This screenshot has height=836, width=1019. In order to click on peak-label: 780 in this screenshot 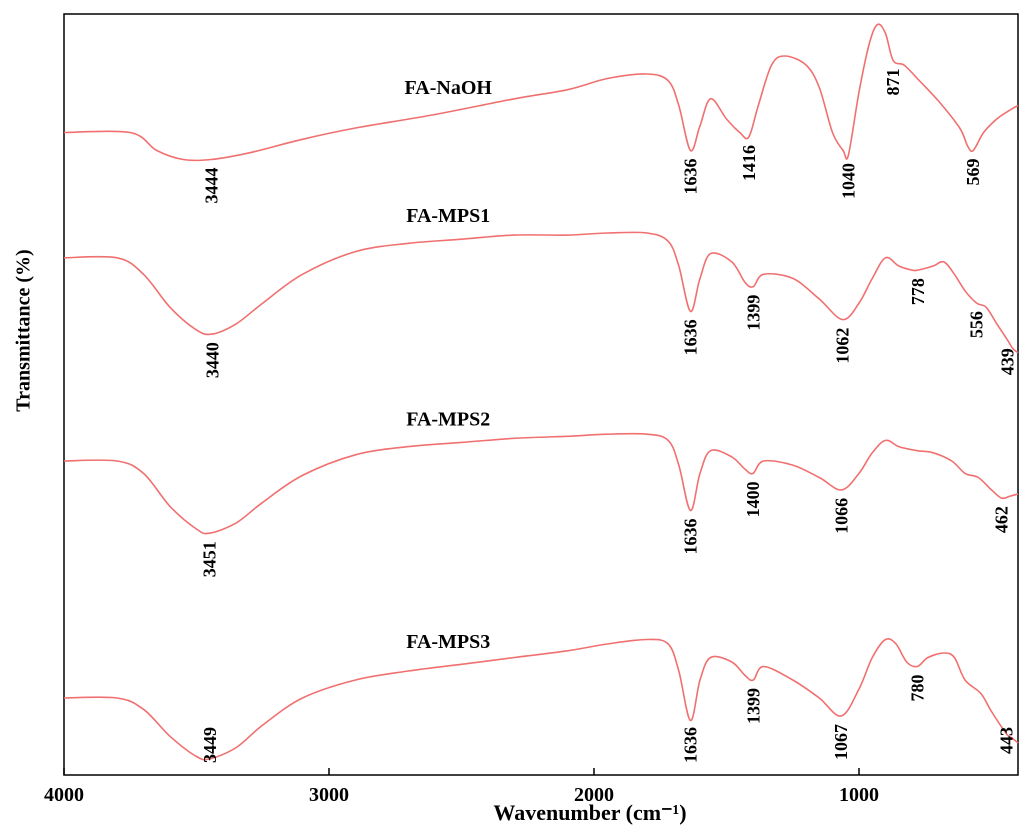, I will do `click(917, 688)`.